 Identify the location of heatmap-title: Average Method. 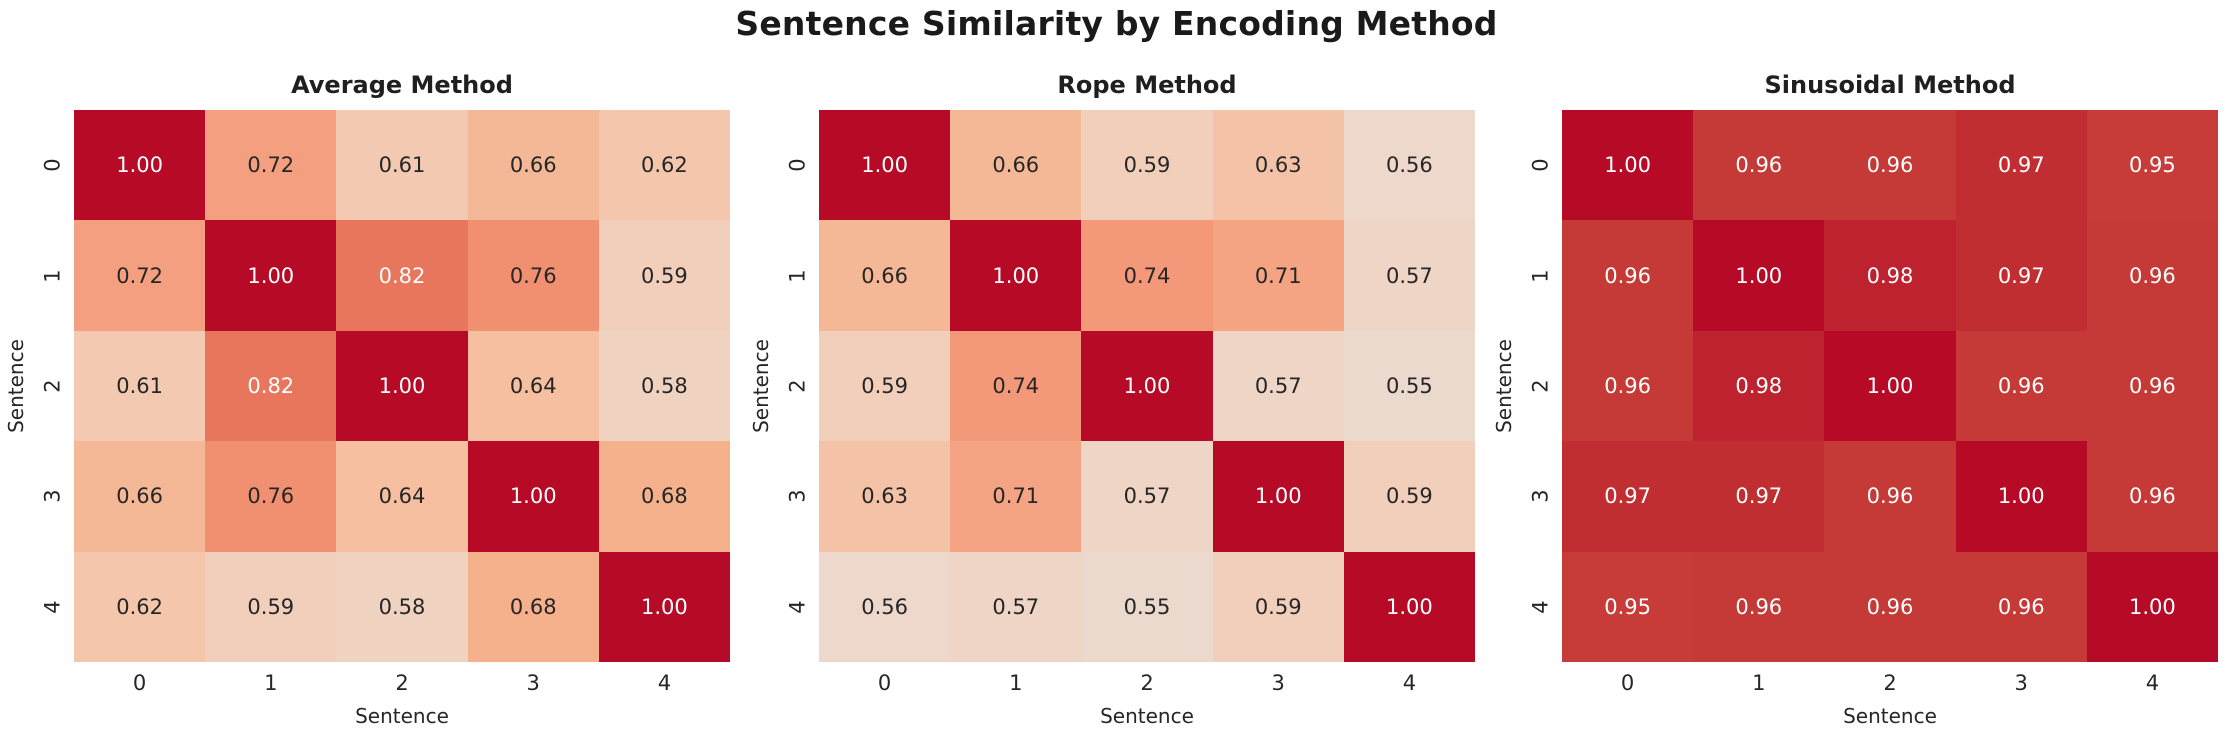
(402, 85).